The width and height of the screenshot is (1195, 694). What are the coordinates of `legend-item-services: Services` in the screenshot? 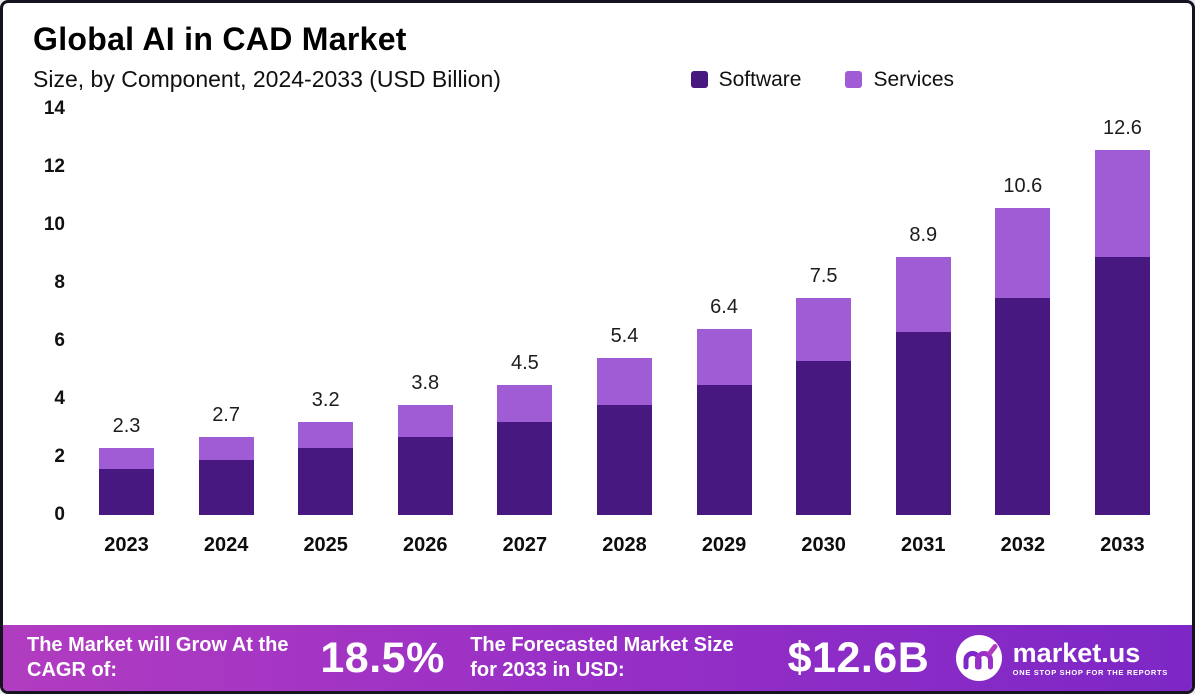 It's located at (899, 80).